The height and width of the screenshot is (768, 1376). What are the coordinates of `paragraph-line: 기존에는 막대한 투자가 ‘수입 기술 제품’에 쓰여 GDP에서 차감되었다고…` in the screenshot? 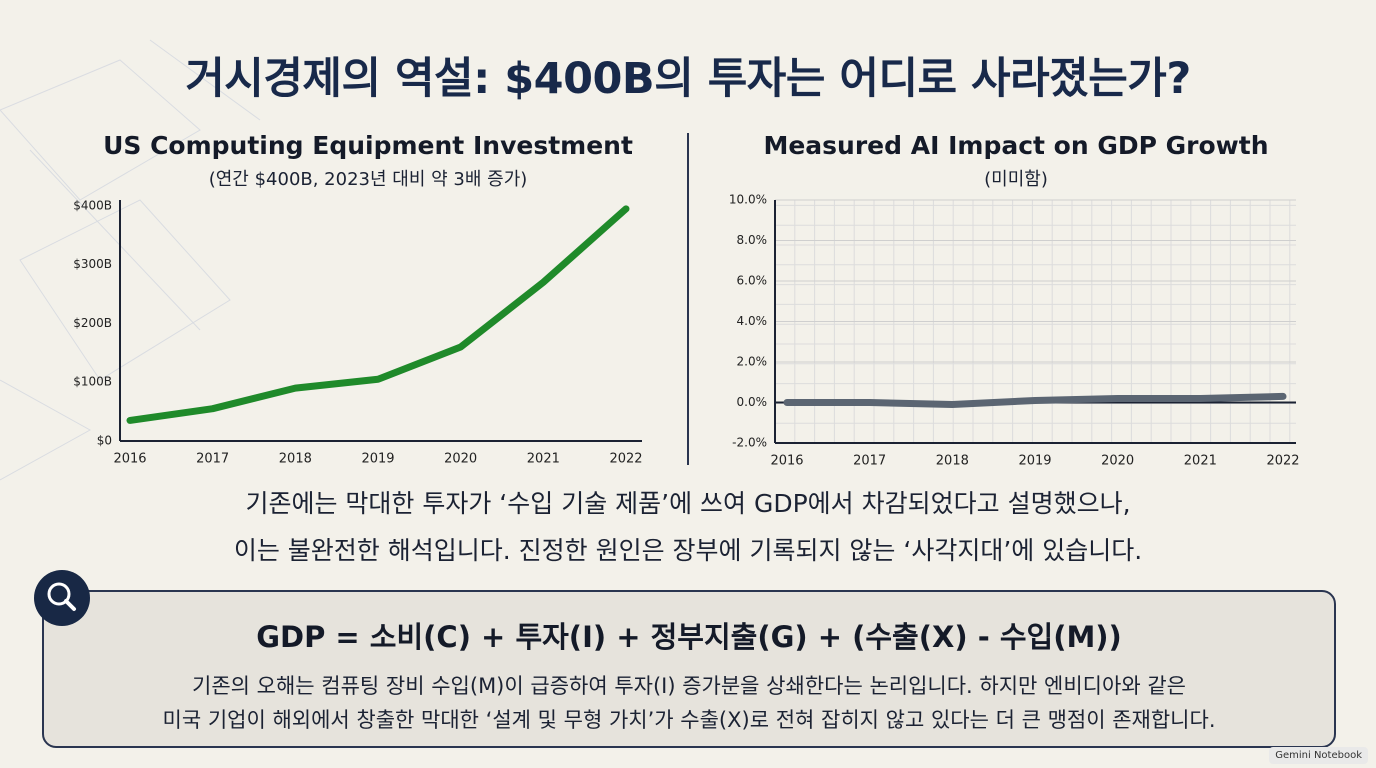 It's located at (688, 503).